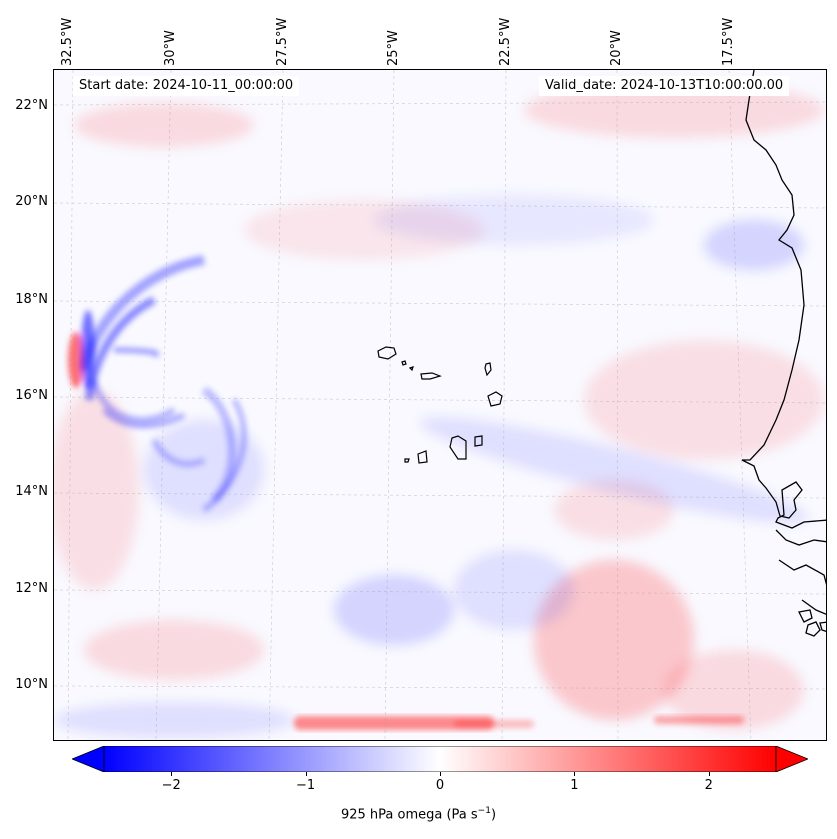  Describe the element at coordinates (616, 48) in the screenshot. I see `lon-label: 20°W` at that location.